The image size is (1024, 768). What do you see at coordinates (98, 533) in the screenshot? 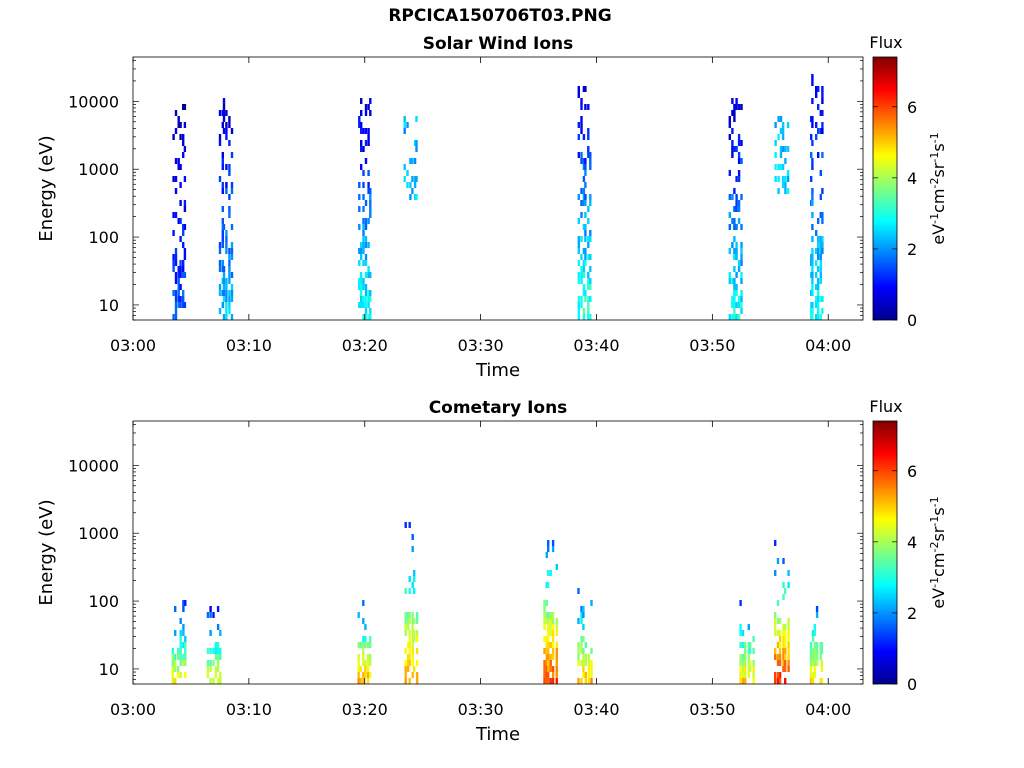
I see `y-tick-label: 1000` at bounding box center [98, 533].